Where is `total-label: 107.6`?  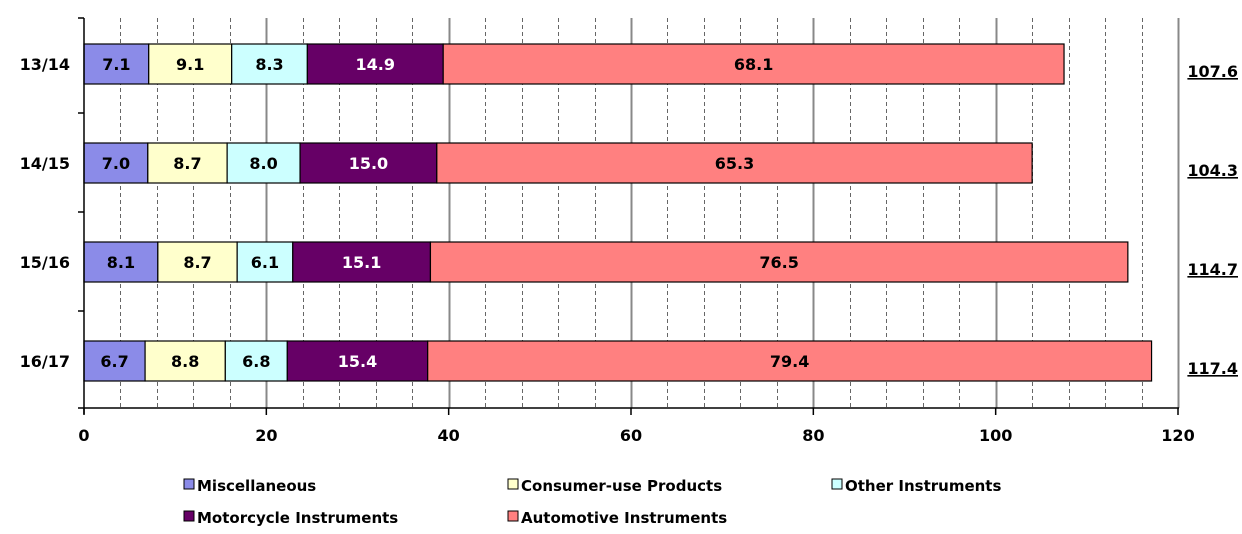 total-label: 107.6 is located at coordinates (1212, 71).